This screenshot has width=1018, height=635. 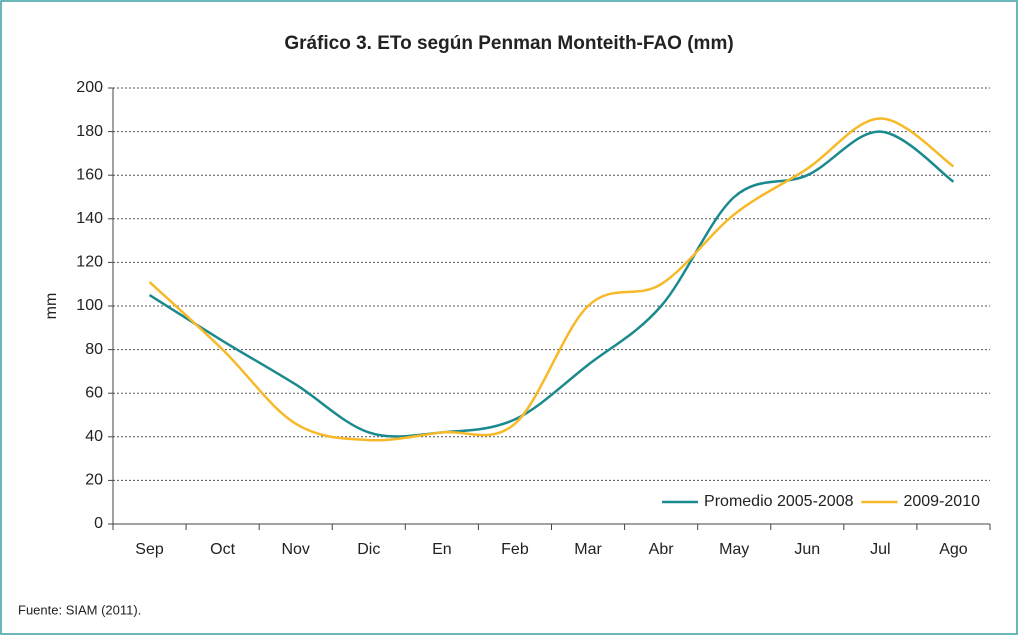 What do you see at coordinates (89, 305) in the screenshot?
I see `y-tick-label: 100` at bounding box center [89, 305].